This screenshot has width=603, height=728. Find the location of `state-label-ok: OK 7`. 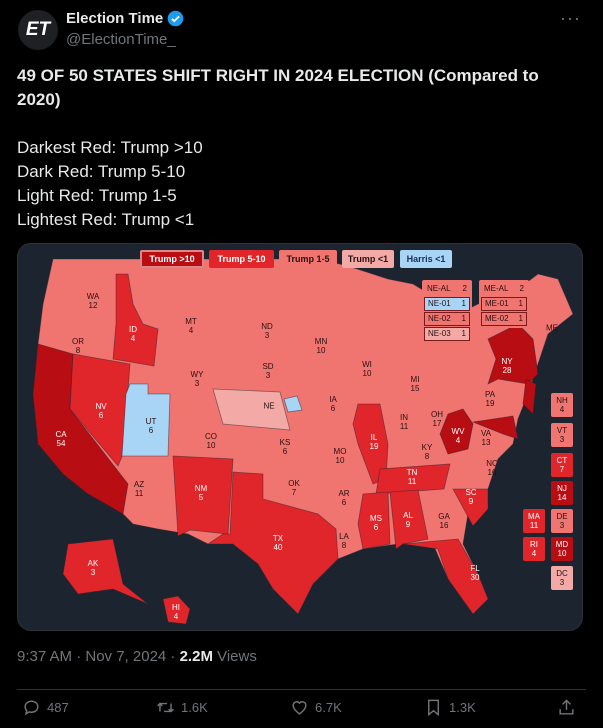

state-label-ok: OK 7 is located at coordinates (294, 488).